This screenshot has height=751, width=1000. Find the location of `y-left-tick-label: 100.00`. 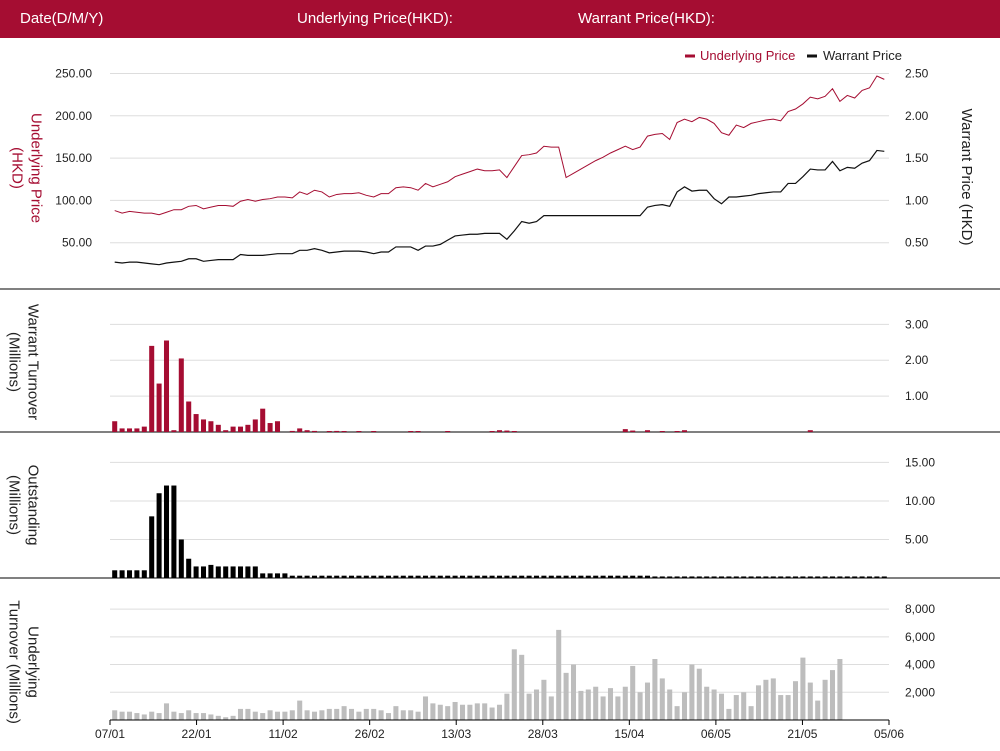

y-left-tick-label: 100.00 is located at coordinates (73, 200).